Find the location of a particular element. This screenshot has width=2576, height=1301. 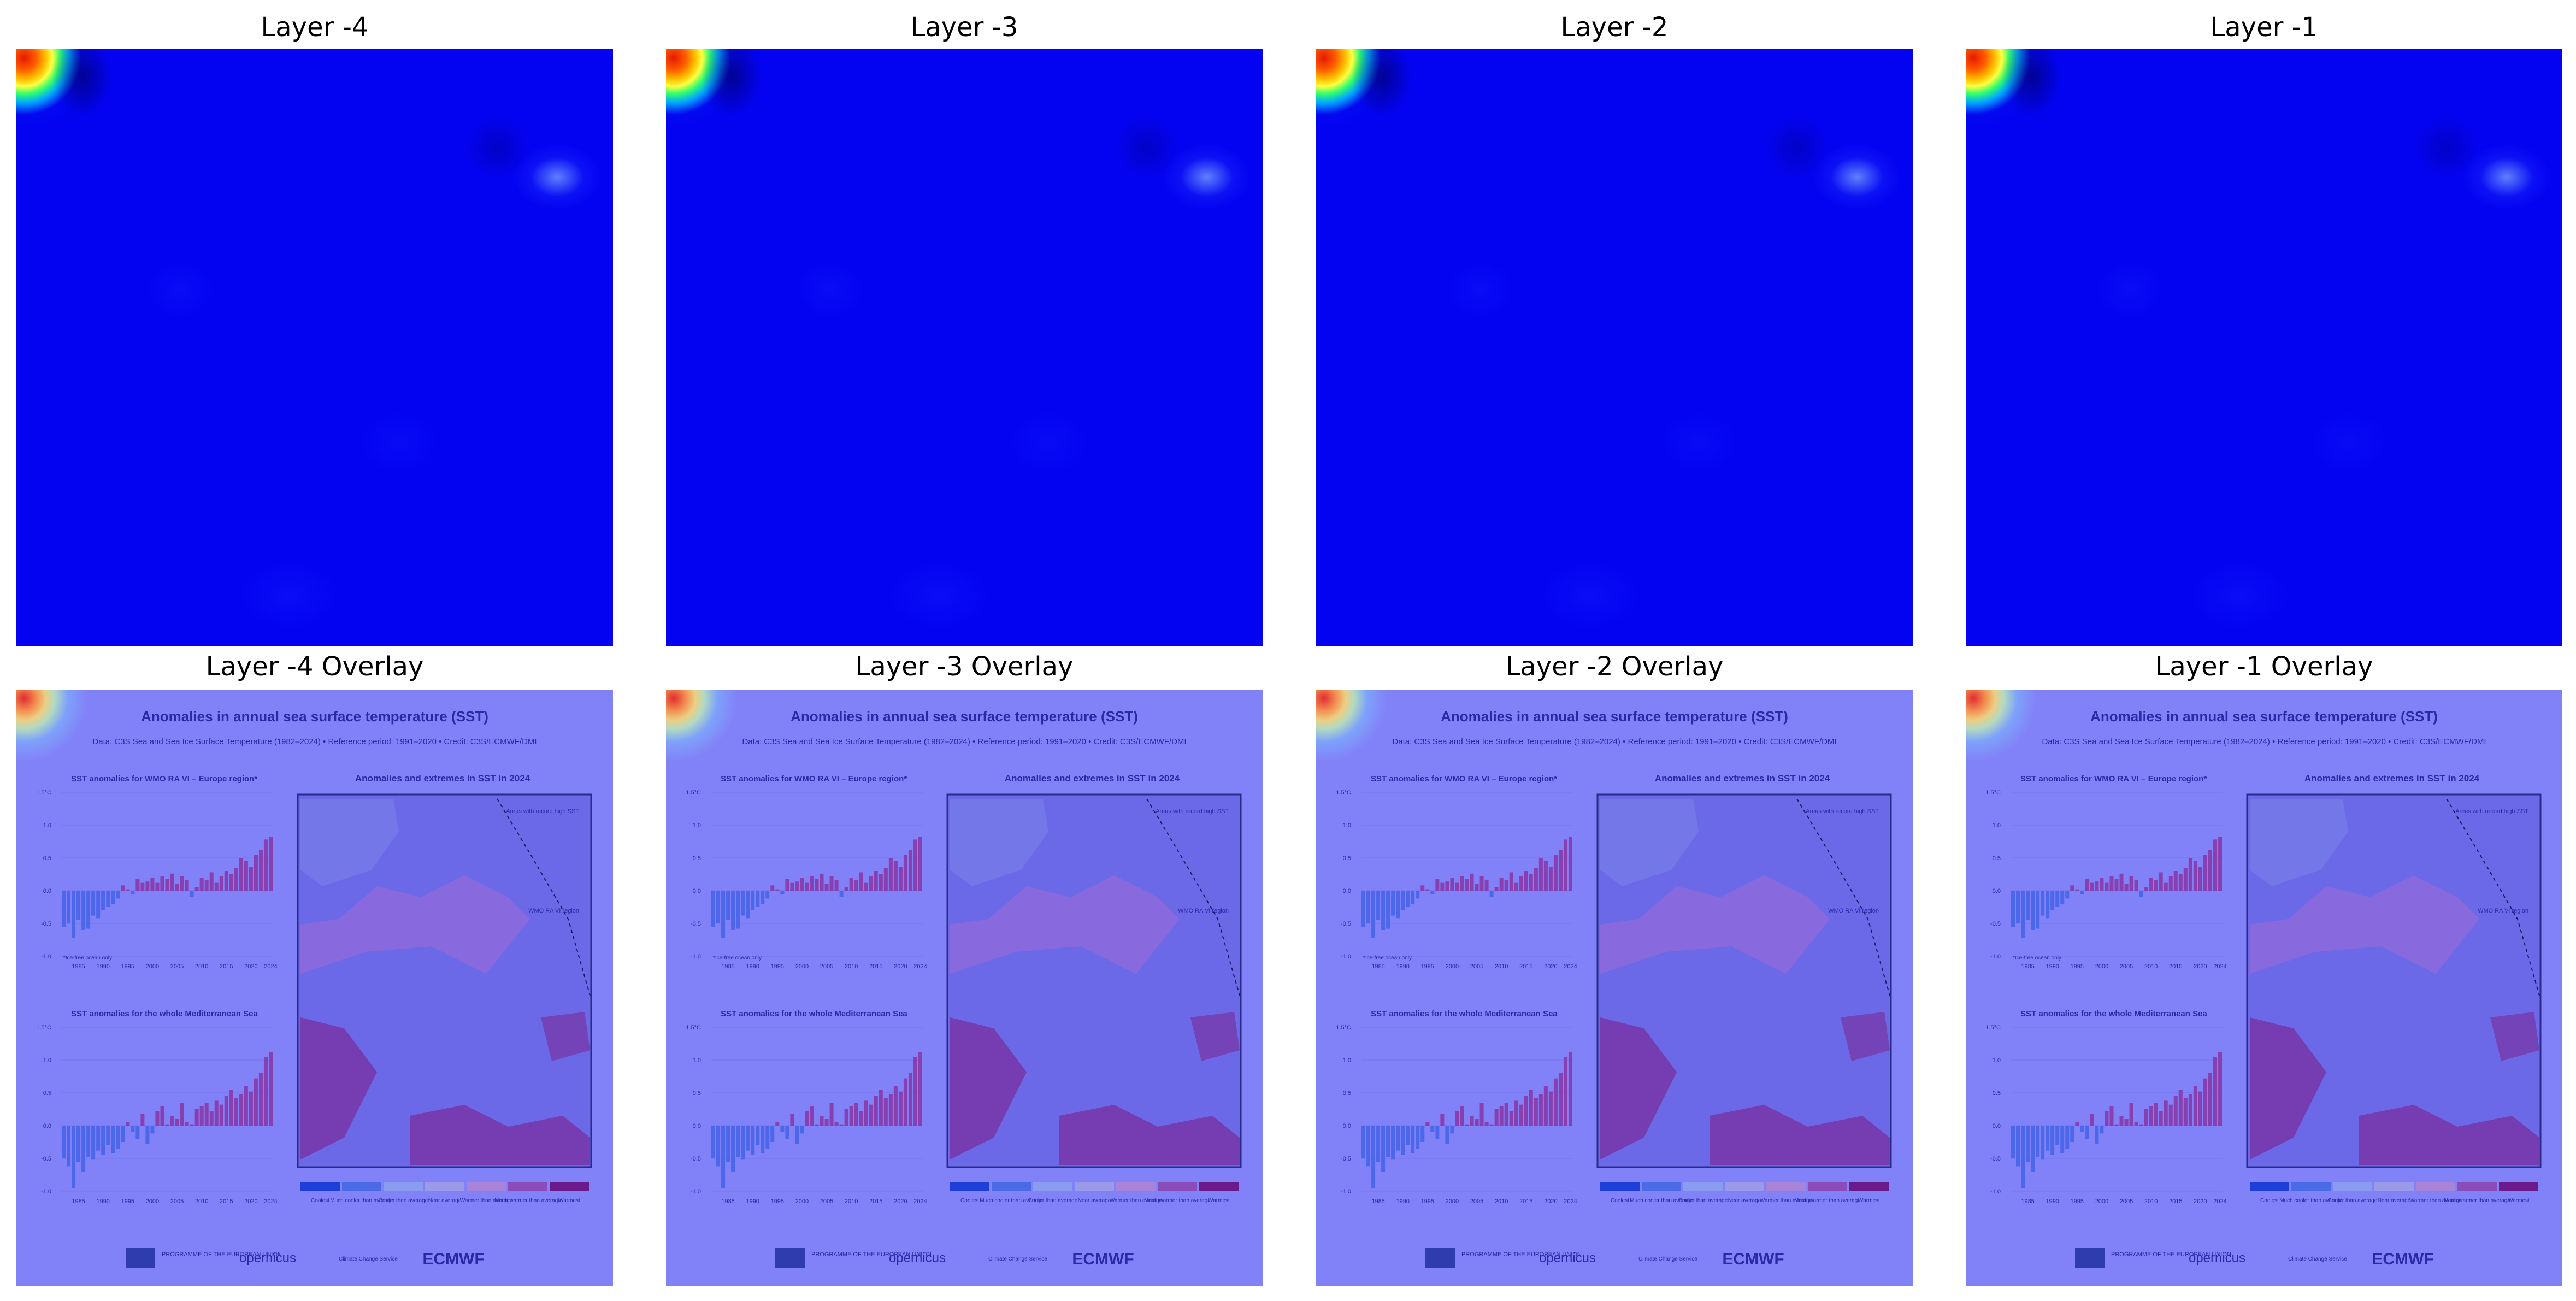

med-chart-xtick: 1995 is located at coordinates (2077, 1201).